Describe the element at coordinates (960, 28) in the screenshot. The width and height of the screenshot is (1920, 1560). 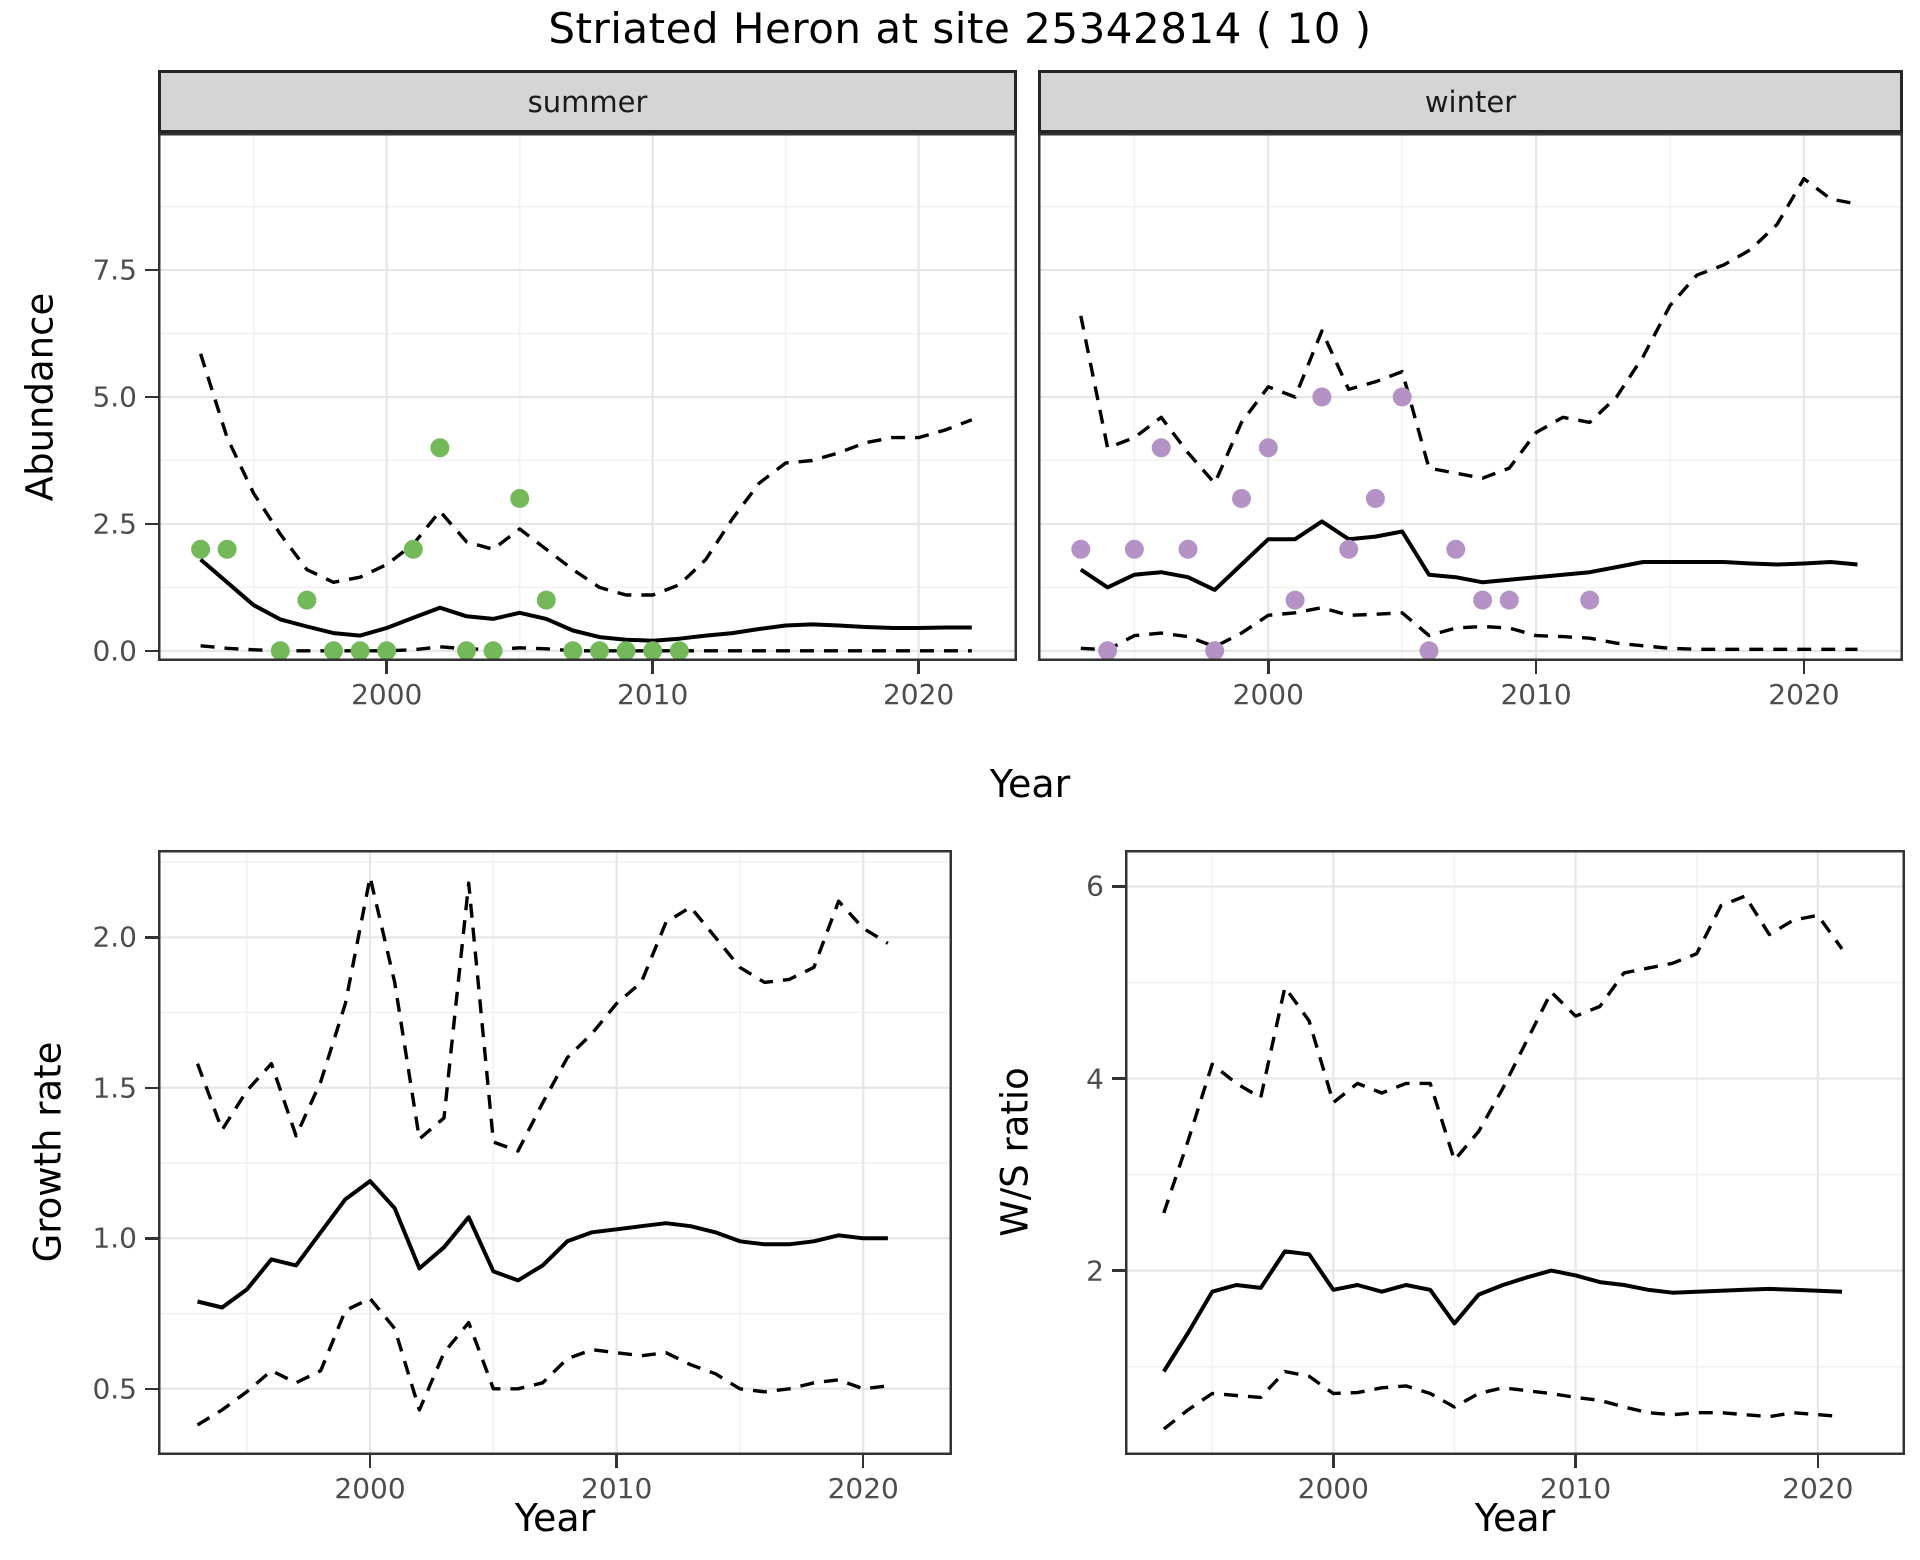
I see `chart-title: Striated Heron at site 25342814 ( 10 )` at that location.